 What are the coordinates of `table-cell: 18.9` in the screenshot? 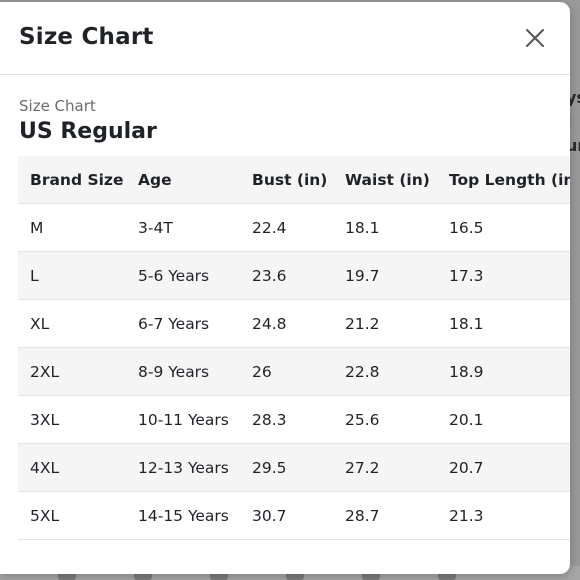 It's located at (509, 371).